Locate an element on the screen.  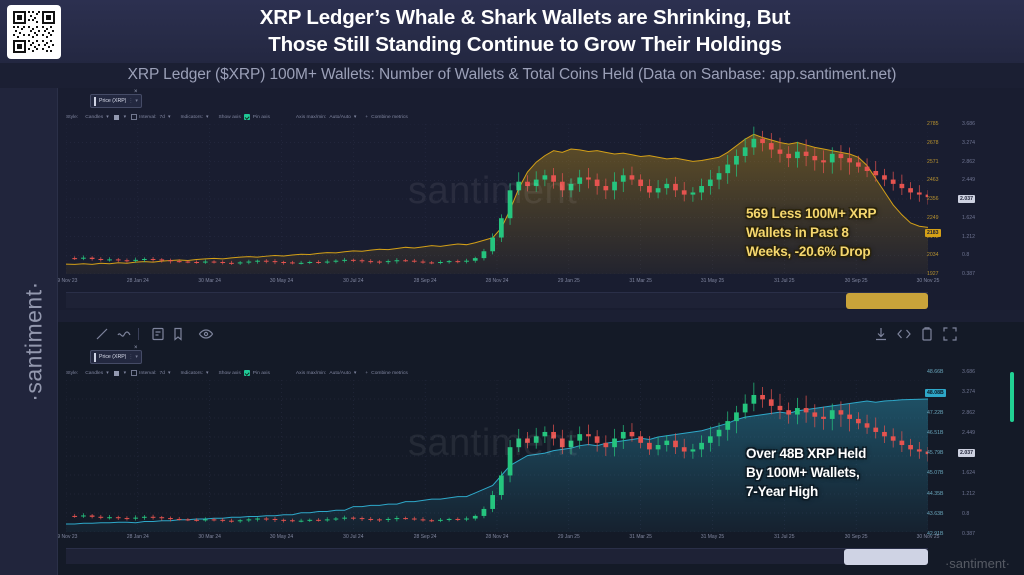
x-tick: 30 Jul 24 is located at coordinates (353, 537).